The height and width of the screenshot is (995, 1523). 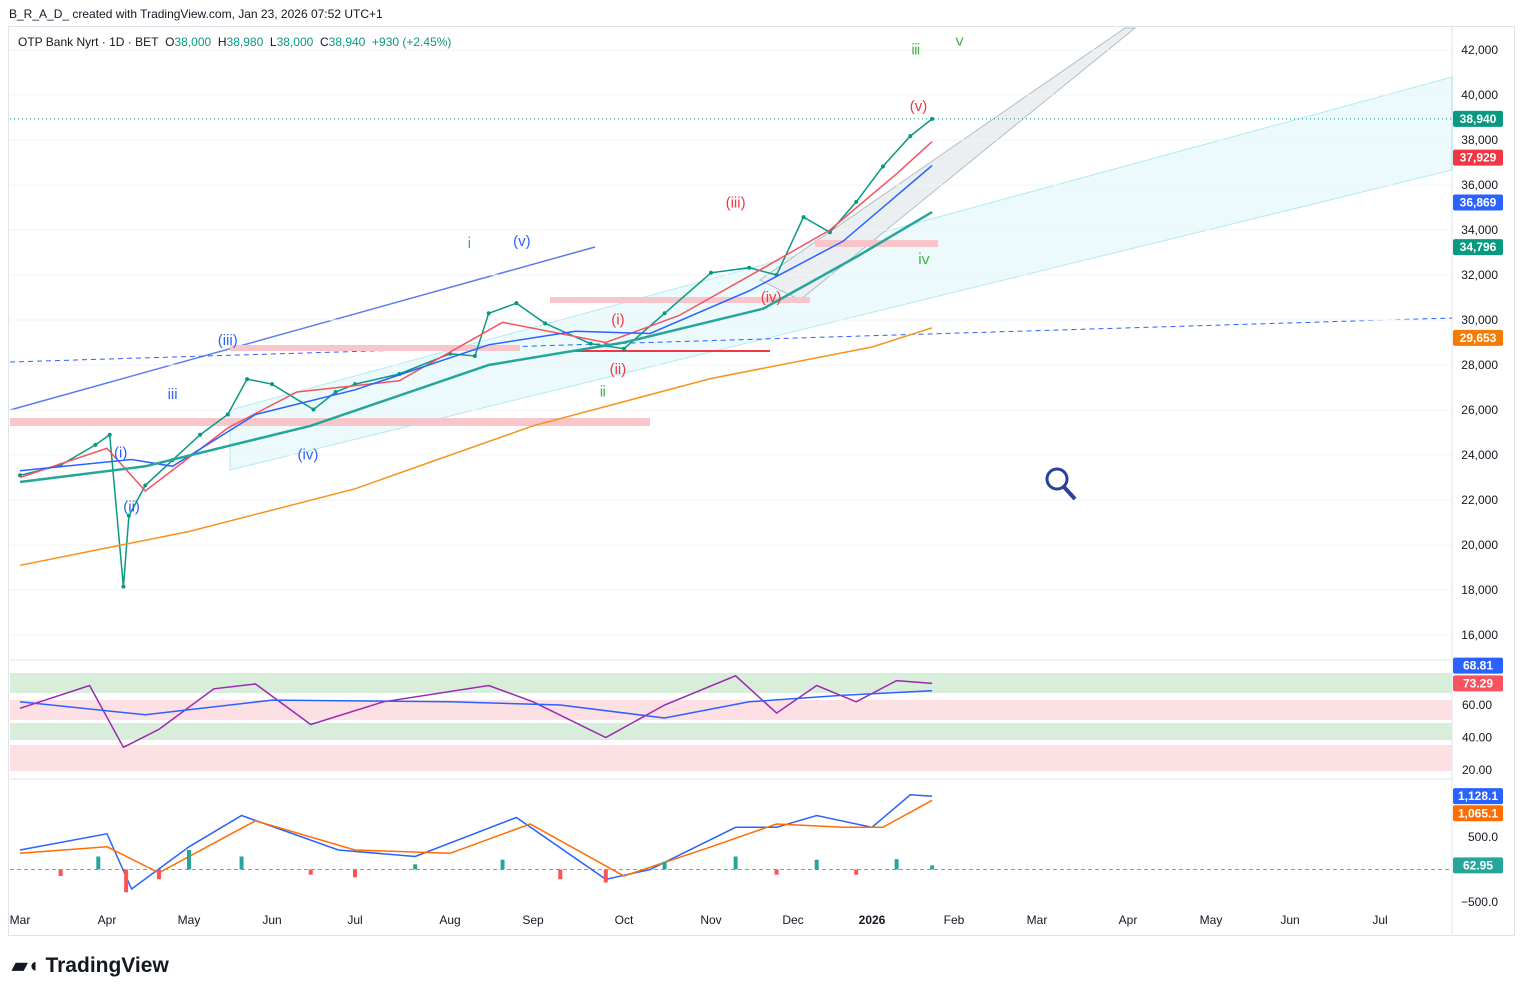 What do you see at coordinates (90, 965) in the screenshot?
I see `tradingview-logo: ▰◖ TradingView` at bounding box center [90, 965].